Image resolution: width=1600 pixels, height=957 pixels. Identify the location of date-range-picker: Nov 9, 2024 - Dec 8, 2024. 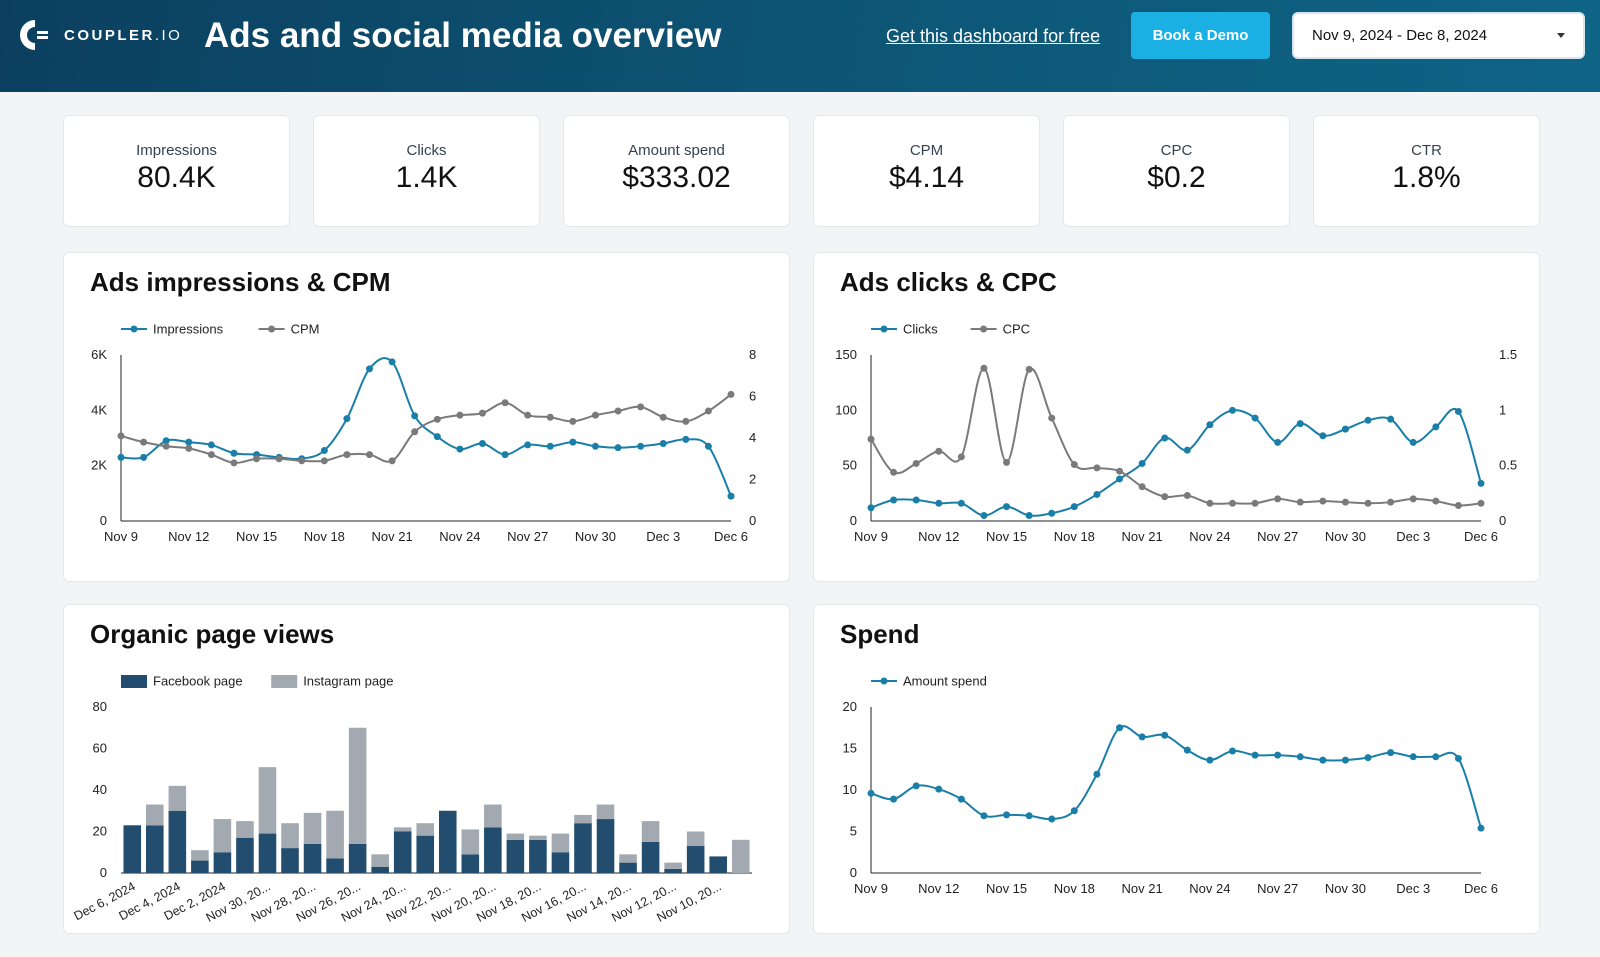
(1438, 35).